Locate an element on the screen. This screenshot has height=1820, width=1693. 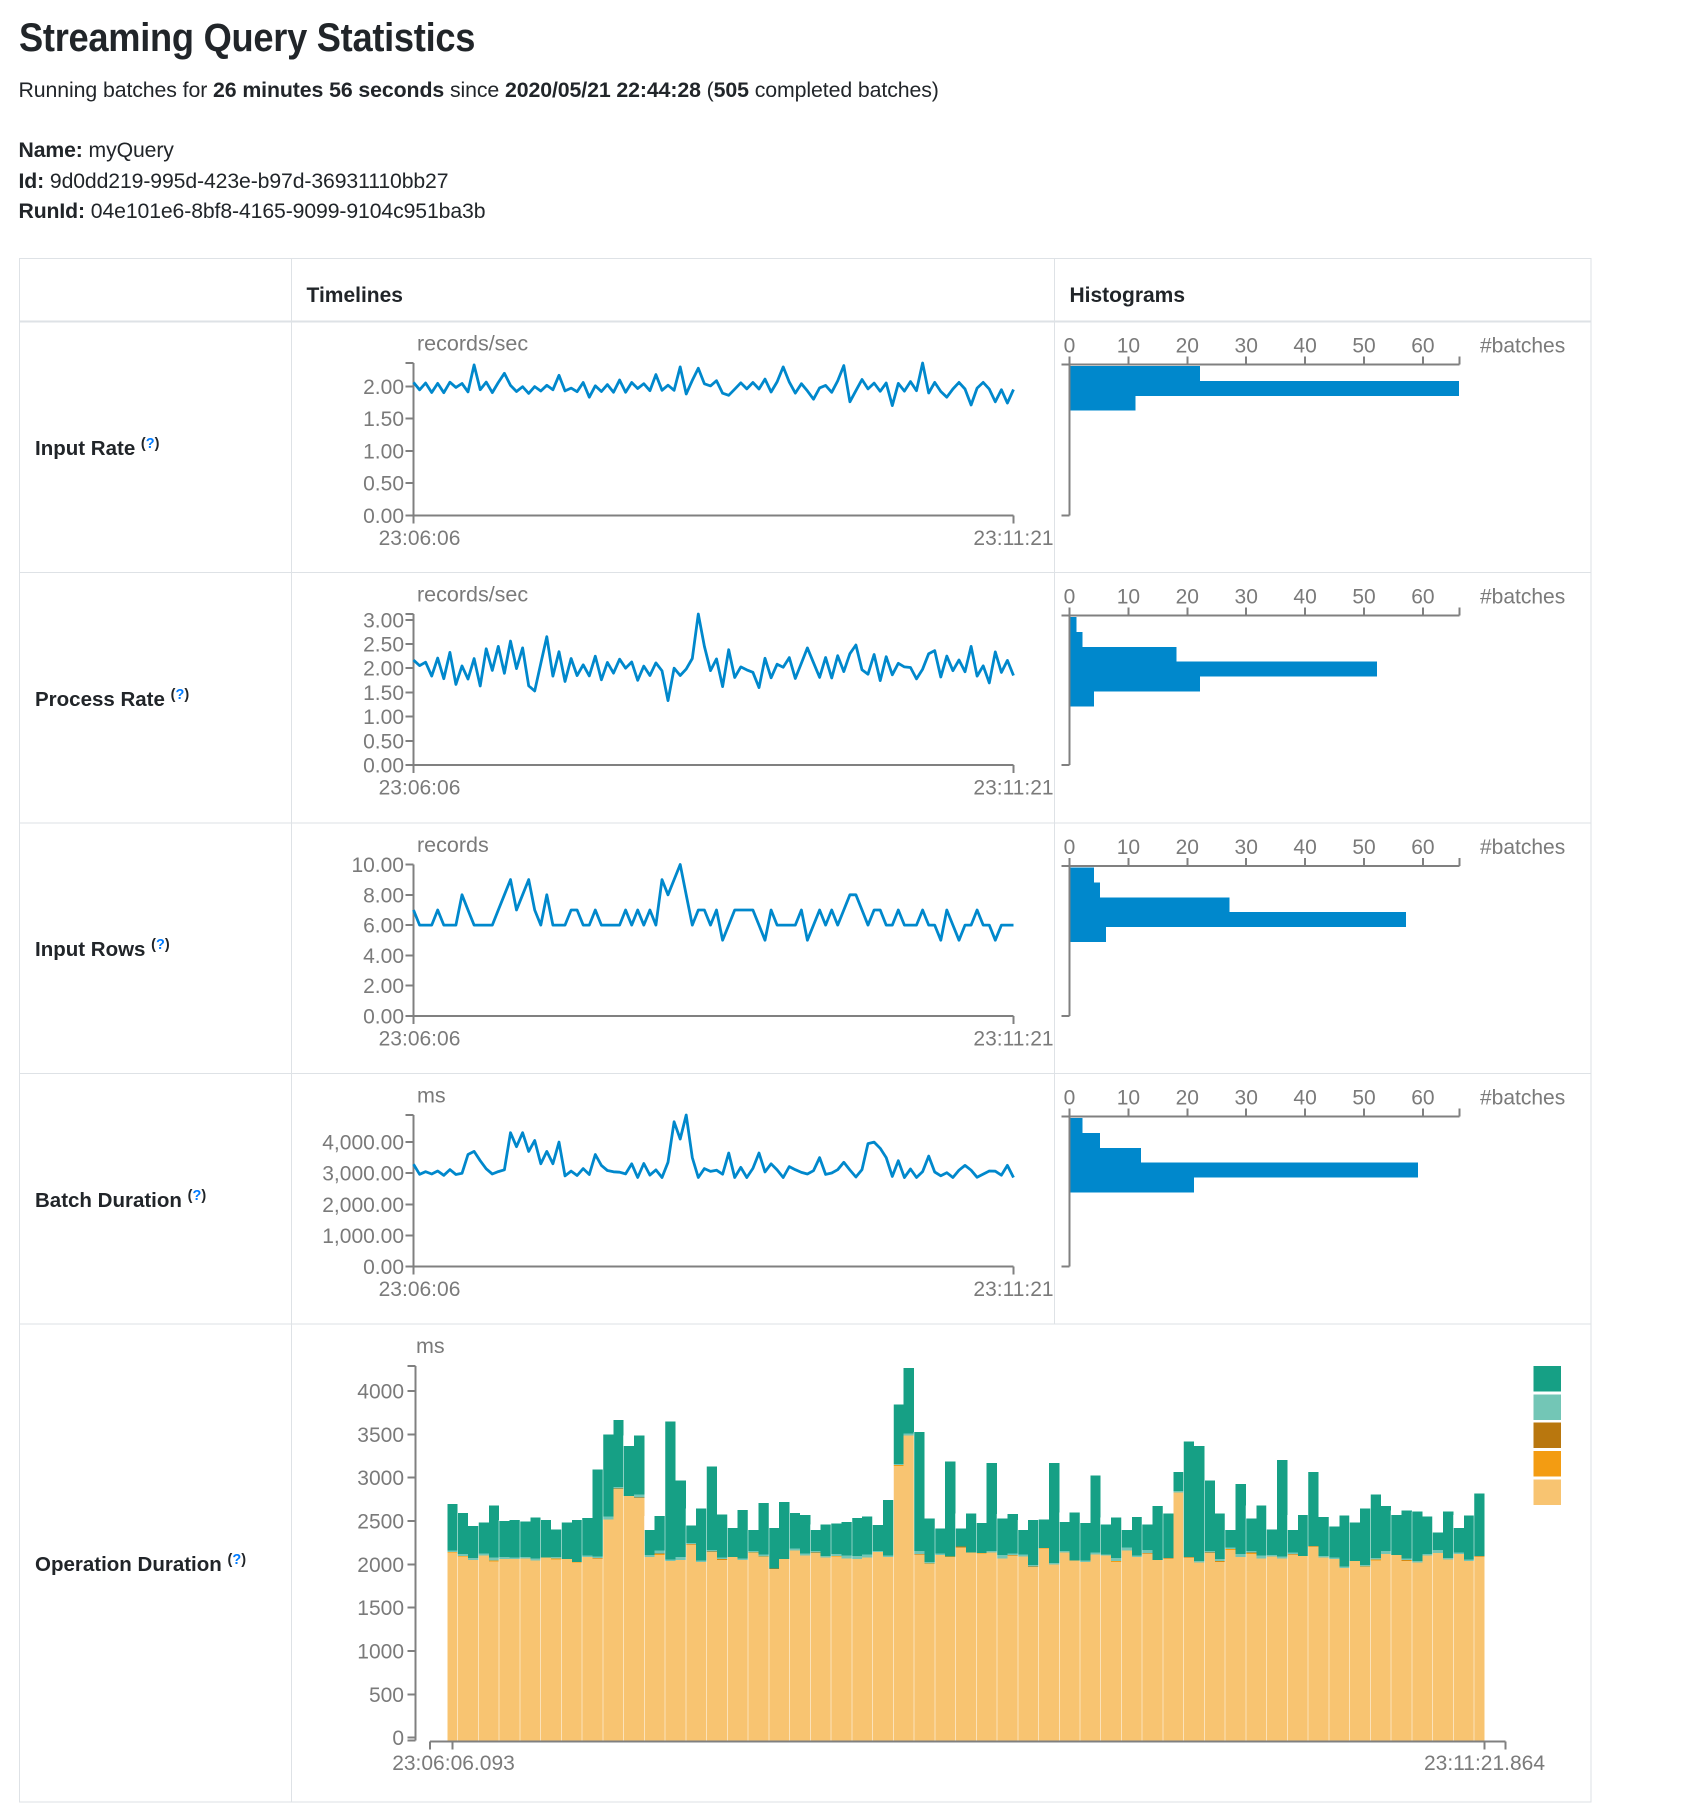
svg-text: 4,000.00 is located at coordinates (363, 1143).